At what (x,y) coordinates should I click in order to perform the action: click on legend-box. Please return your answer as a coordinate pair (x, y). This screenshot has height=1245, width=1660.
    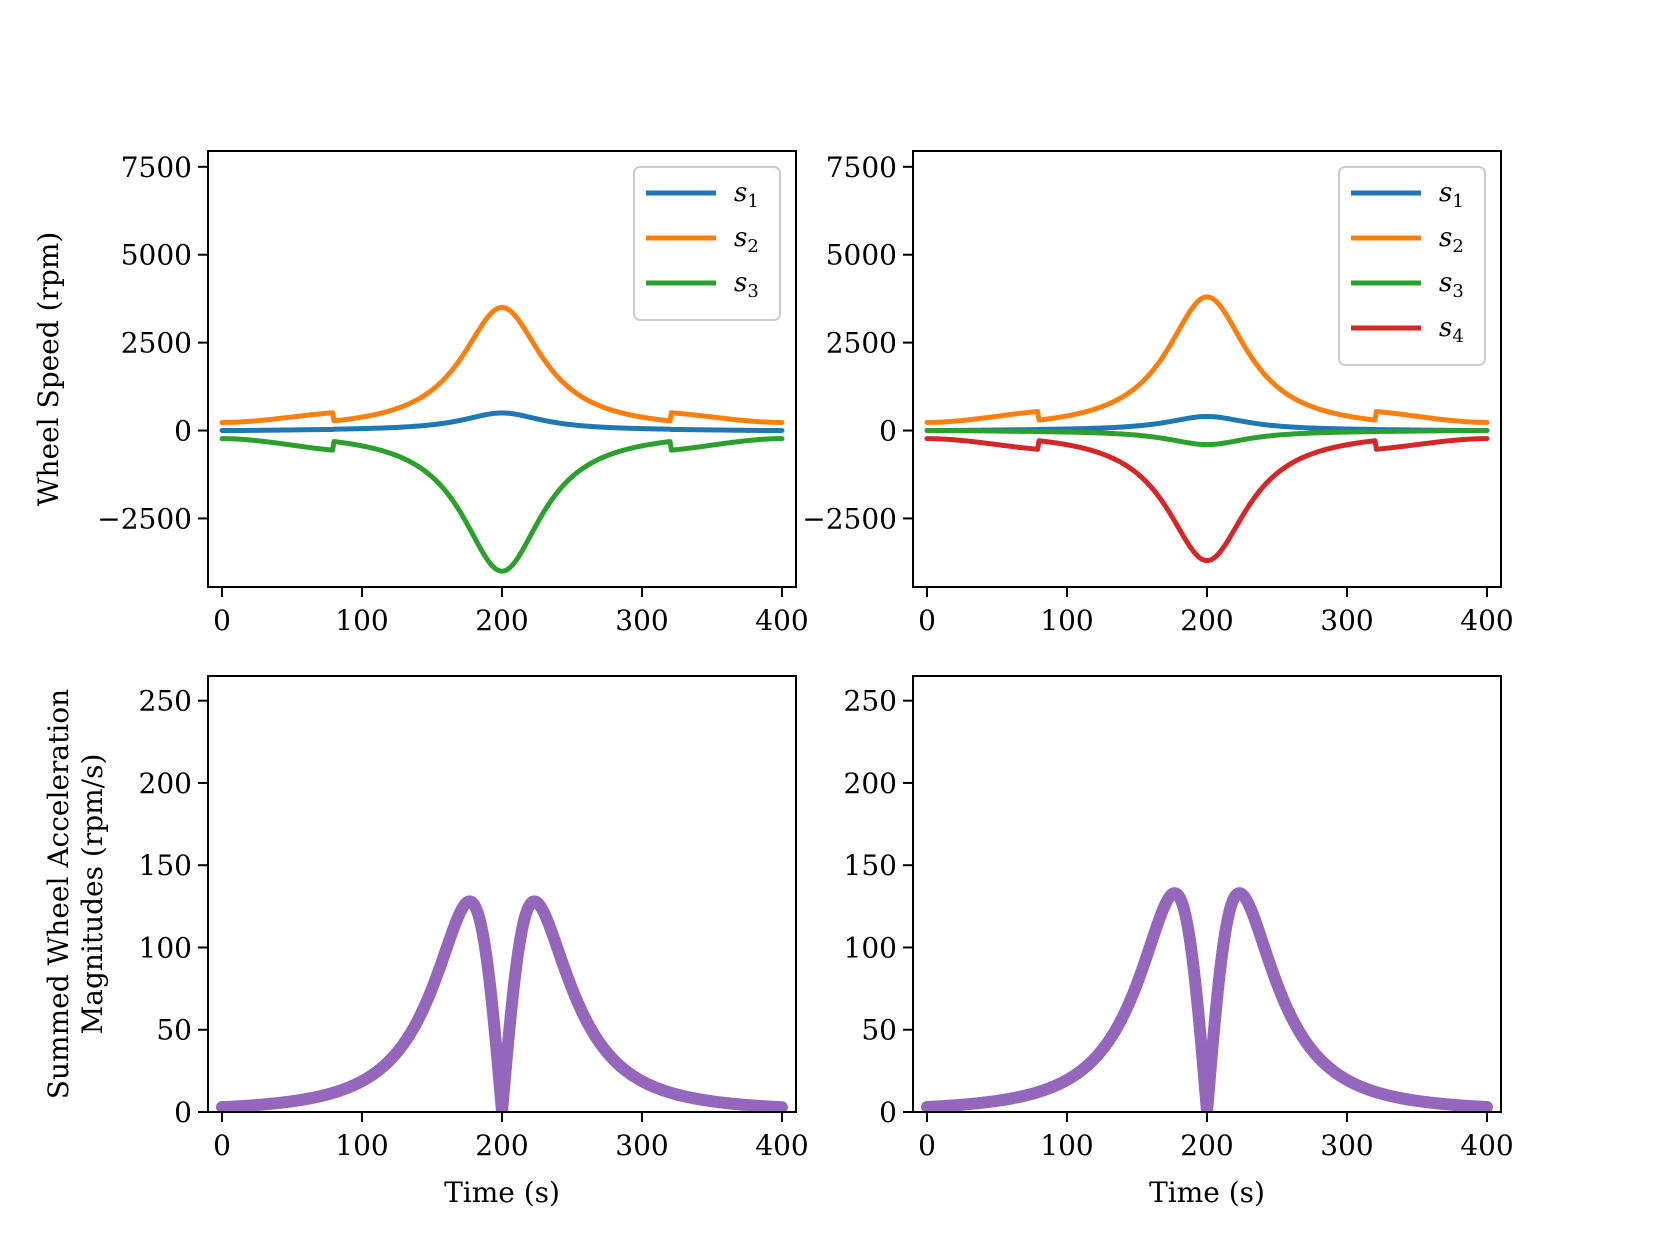
    Looking at the image, I should click on (1412, 266).